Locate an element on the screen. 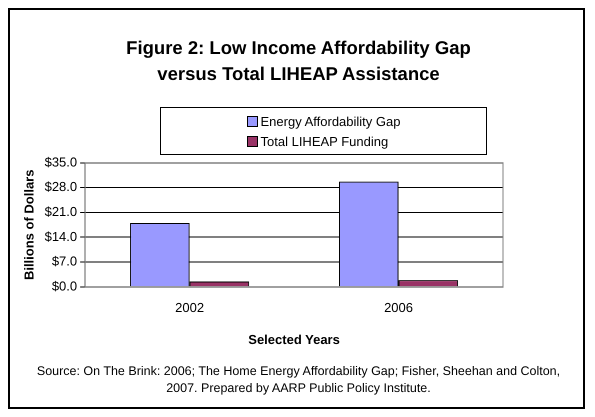  chart-title: Figure 2: Low Income Affordability Gap versus Total LIHEAP Assistance is located at coordinates (298, 61).